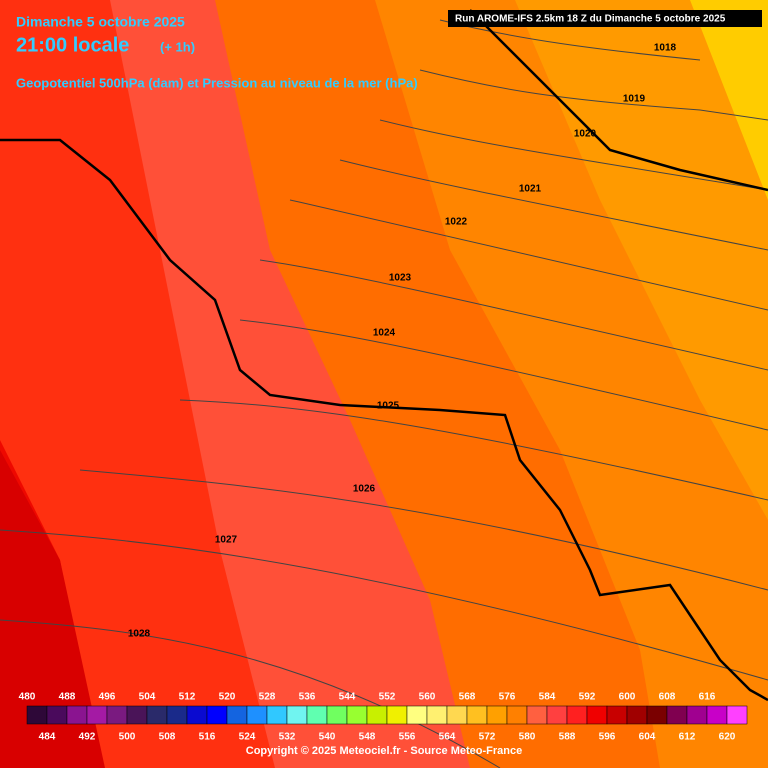  Describe the element at coordinates (407, 737) in the screenshot. I see `scale-label: 556` at that location.